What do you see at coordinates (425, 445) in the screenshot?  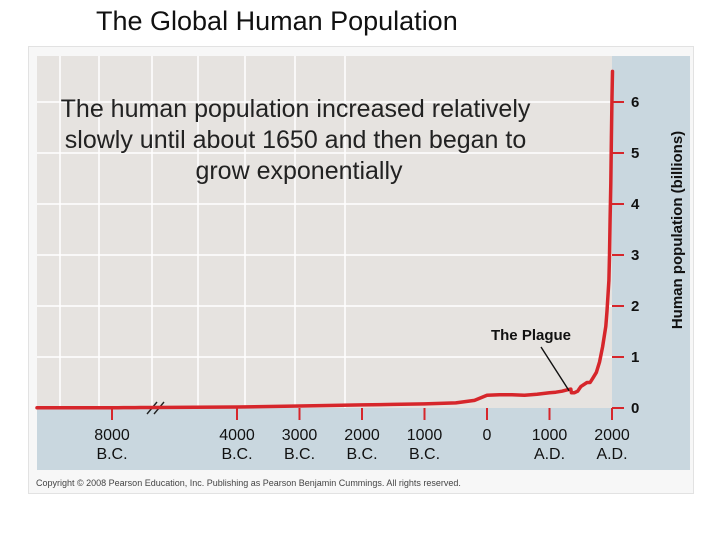 I see `x-tick-label: 1000 B.C.` at bounding box center [425, 445].